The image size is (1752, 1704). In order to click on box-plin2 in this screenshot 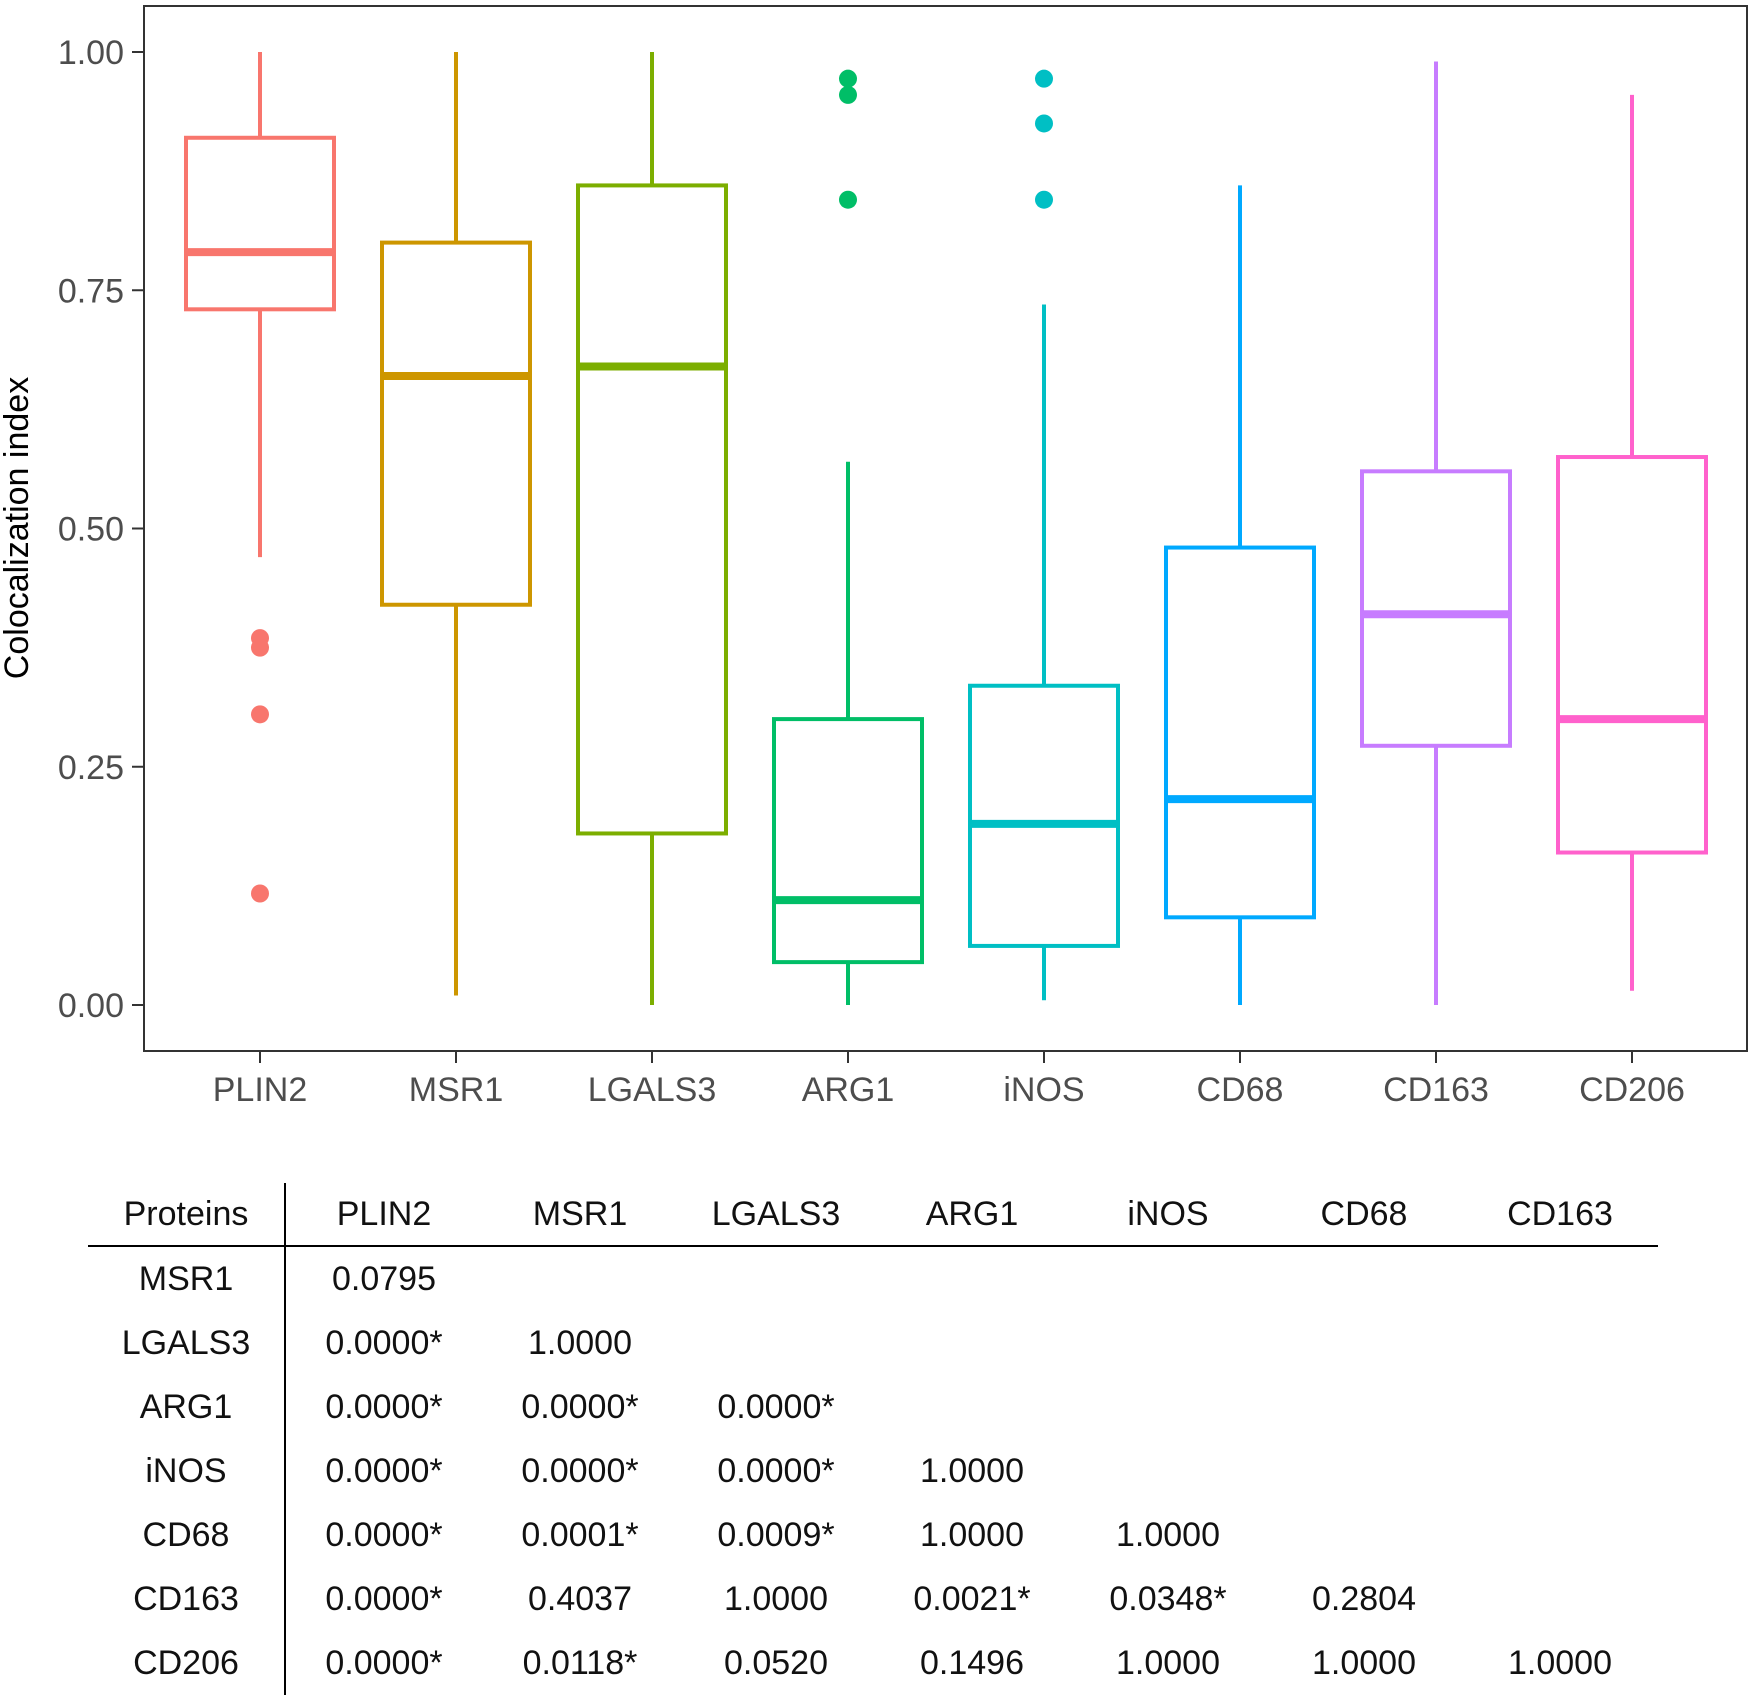, I will do `click(260, 477)`.